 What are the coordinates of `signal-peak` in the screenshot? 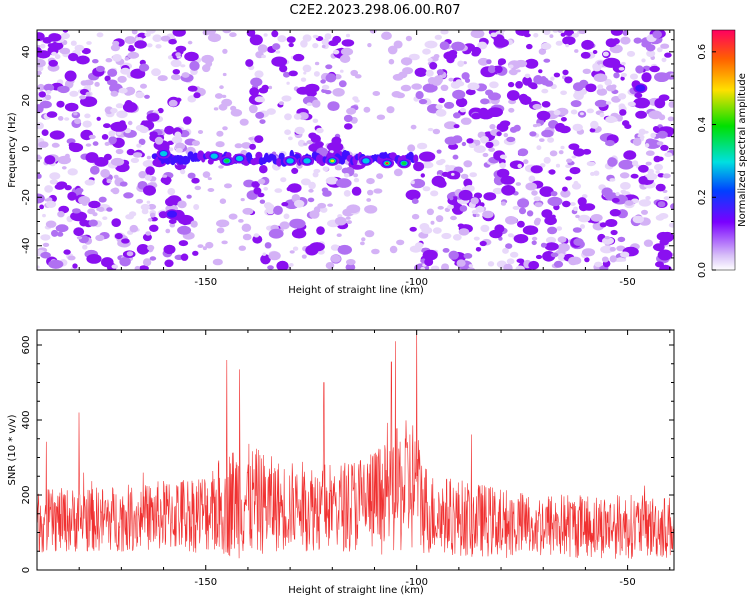 It's located at (214, 156).